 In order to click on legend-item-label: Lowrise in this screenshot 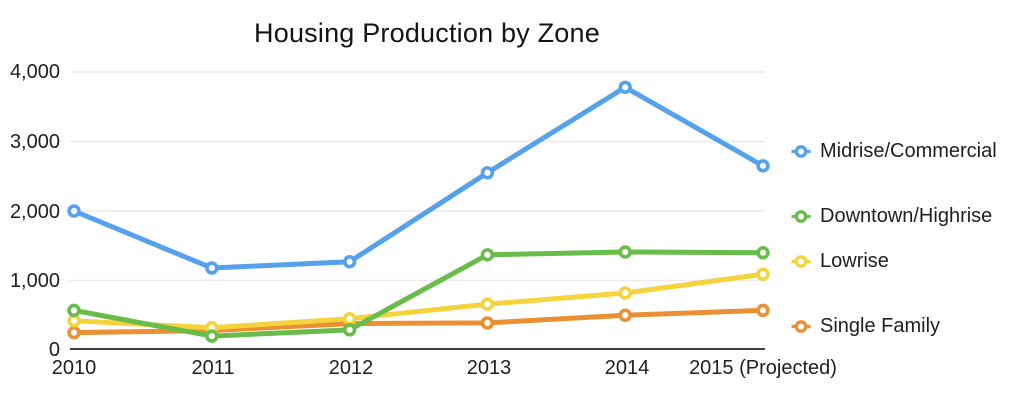, I will do `click(854, 260)`.